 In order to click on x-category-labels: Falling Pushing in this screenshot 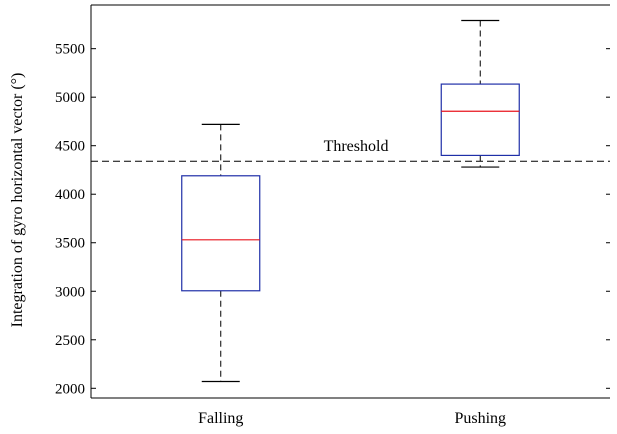, I will do `click(352, 418)`.